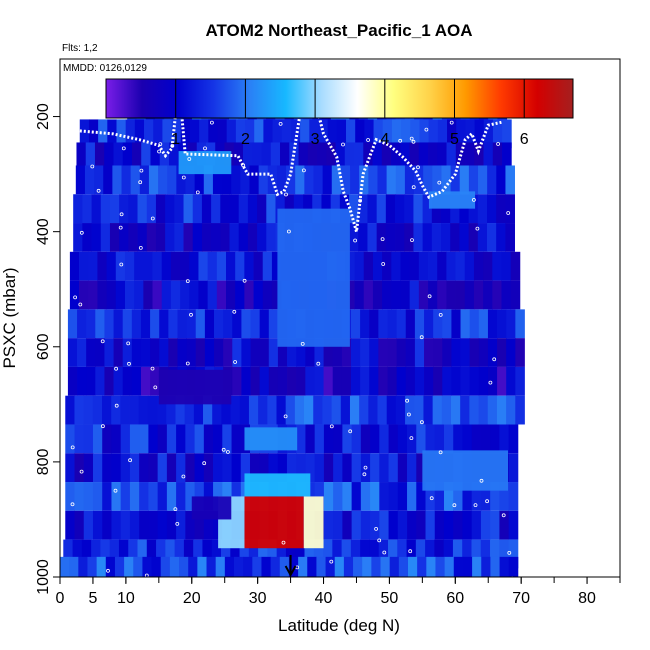 This screenshot has height=650, width=650. I want to click on y-axis-label: PSXC (mbar), so click(9, 317).